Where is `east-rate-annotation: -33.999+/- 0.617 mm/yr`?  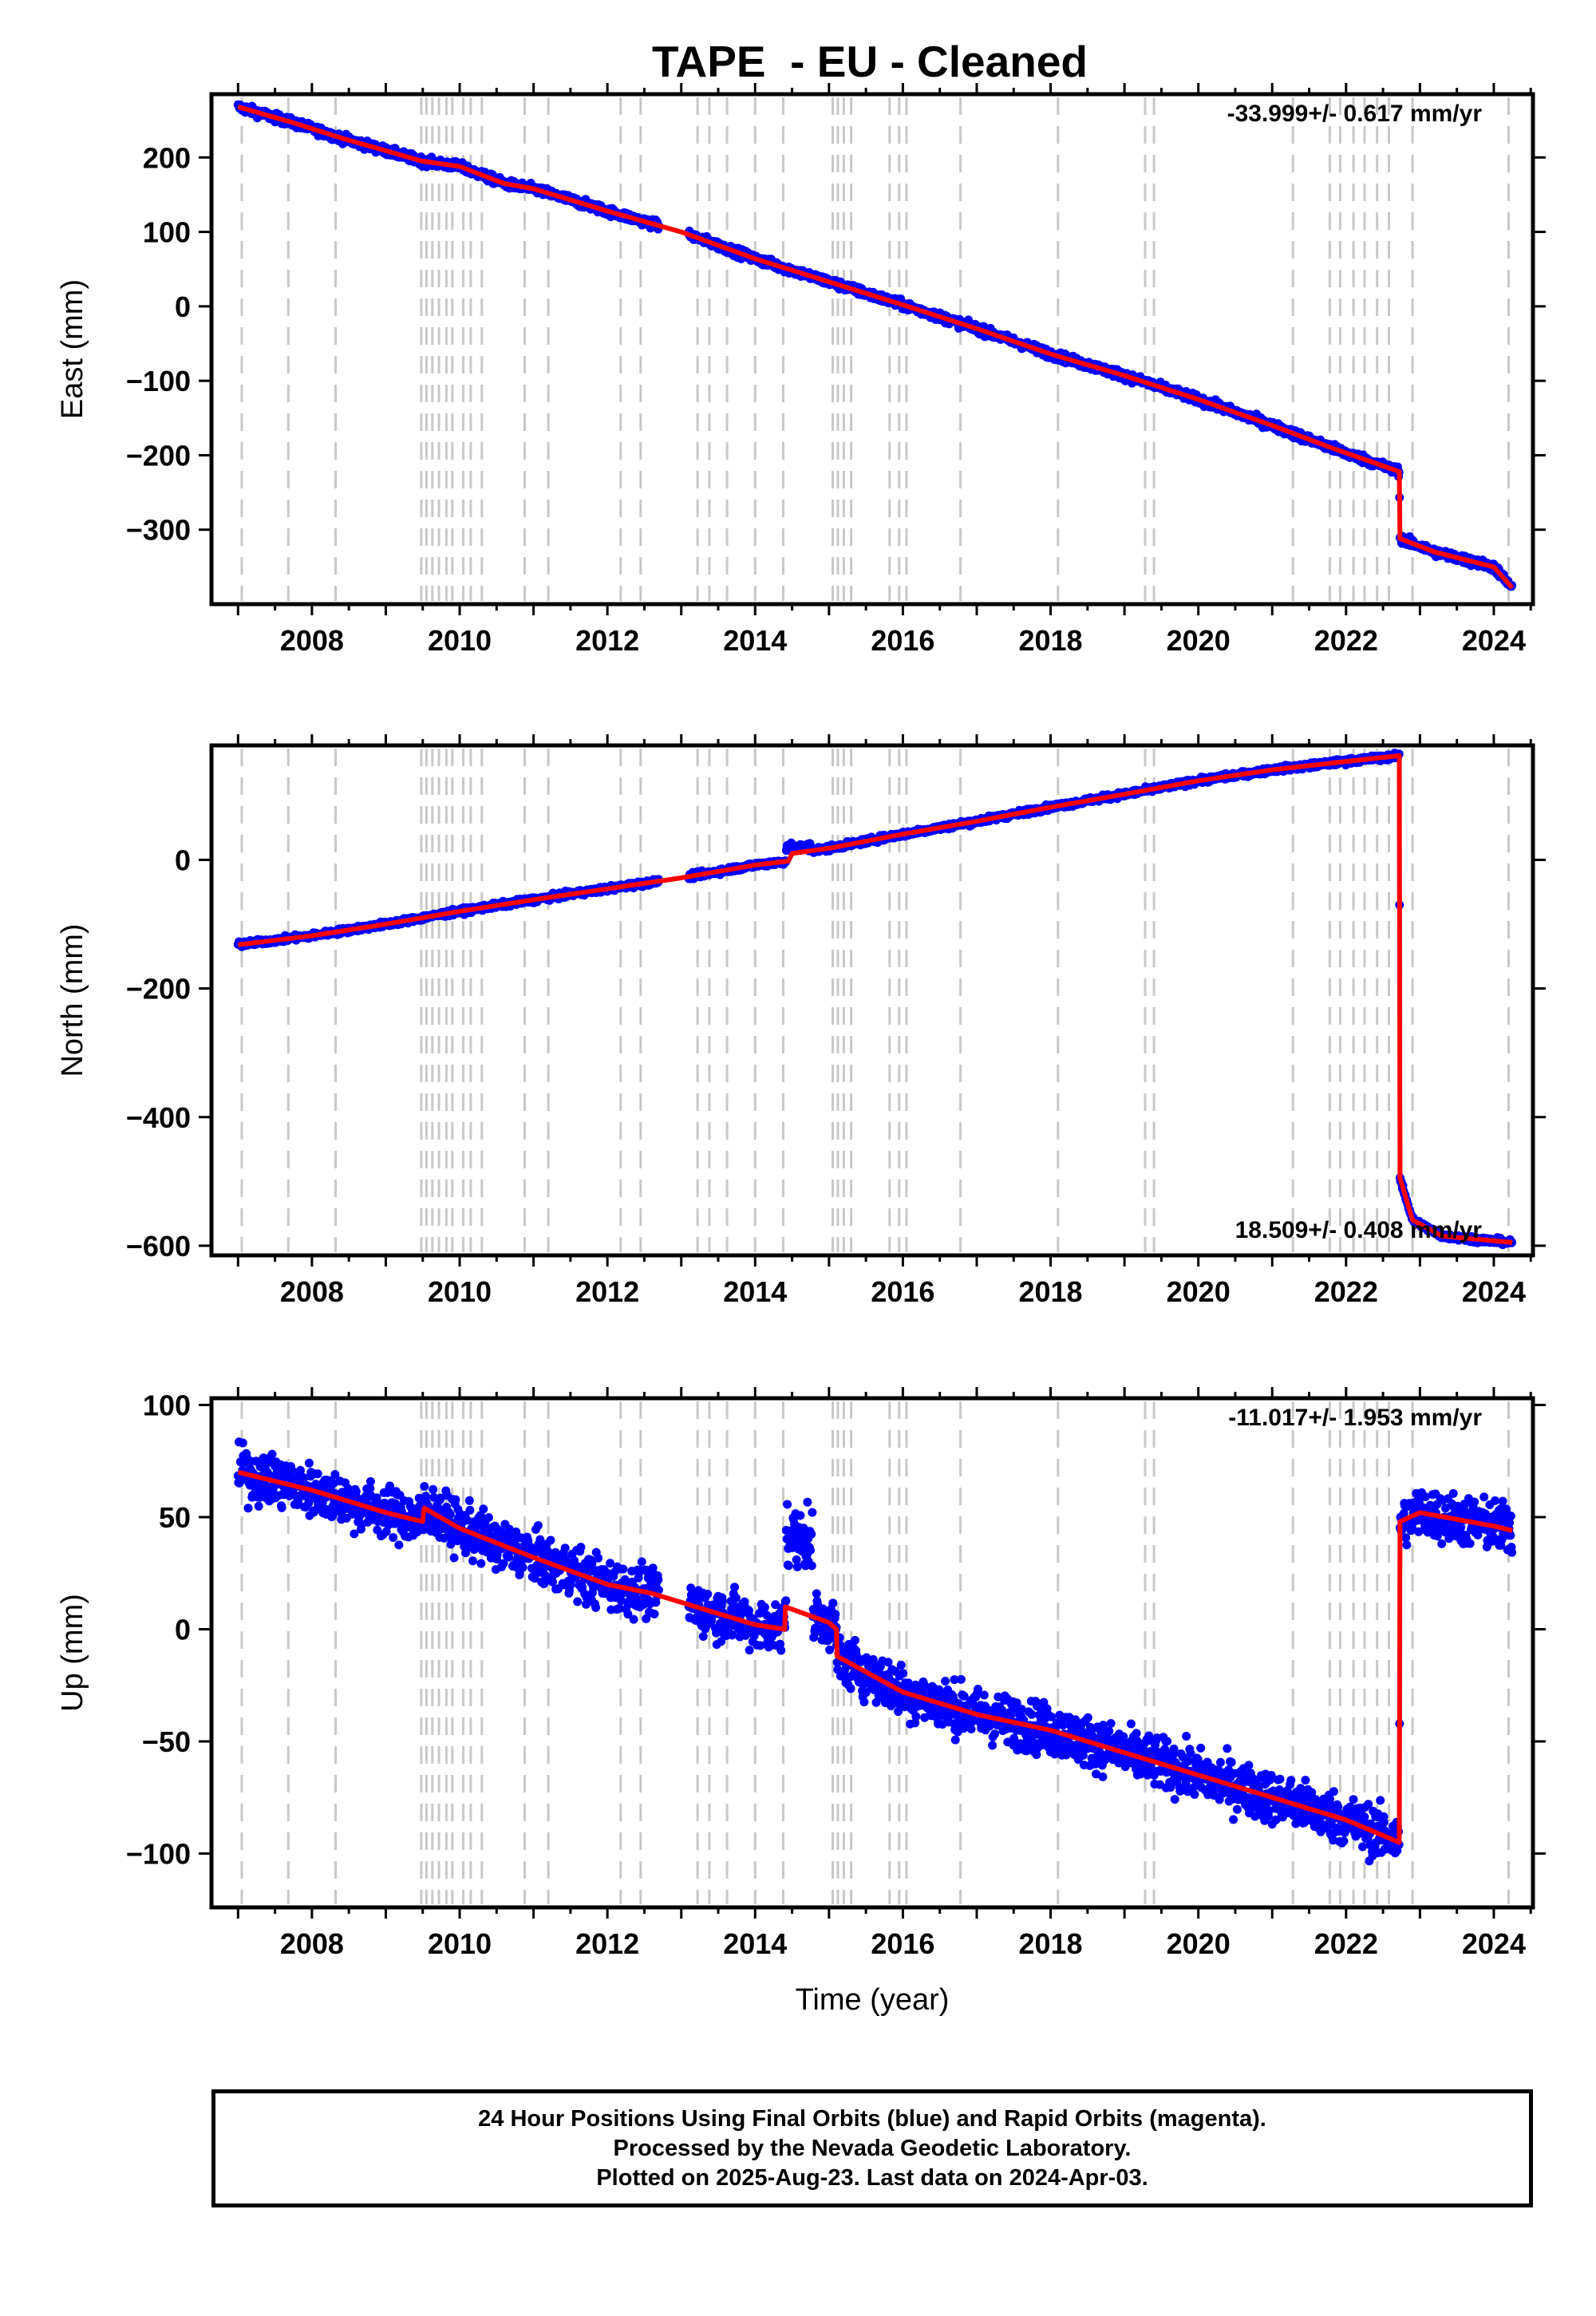
east-rate-annotation: -33.999+/- 0.617 mm/yr is located at coordinates (1355, 114).